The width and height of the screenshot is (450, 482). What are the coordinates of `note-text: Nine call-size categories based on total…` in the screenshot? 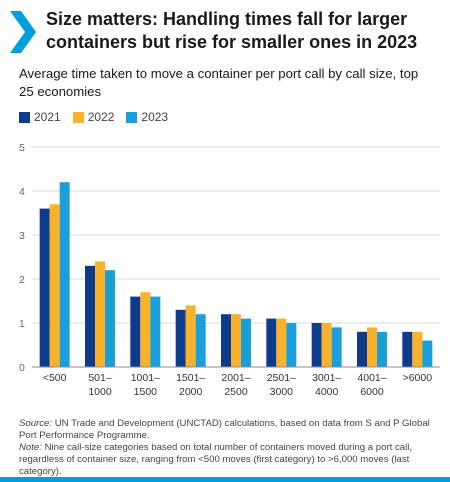 It's located at (216, 459).